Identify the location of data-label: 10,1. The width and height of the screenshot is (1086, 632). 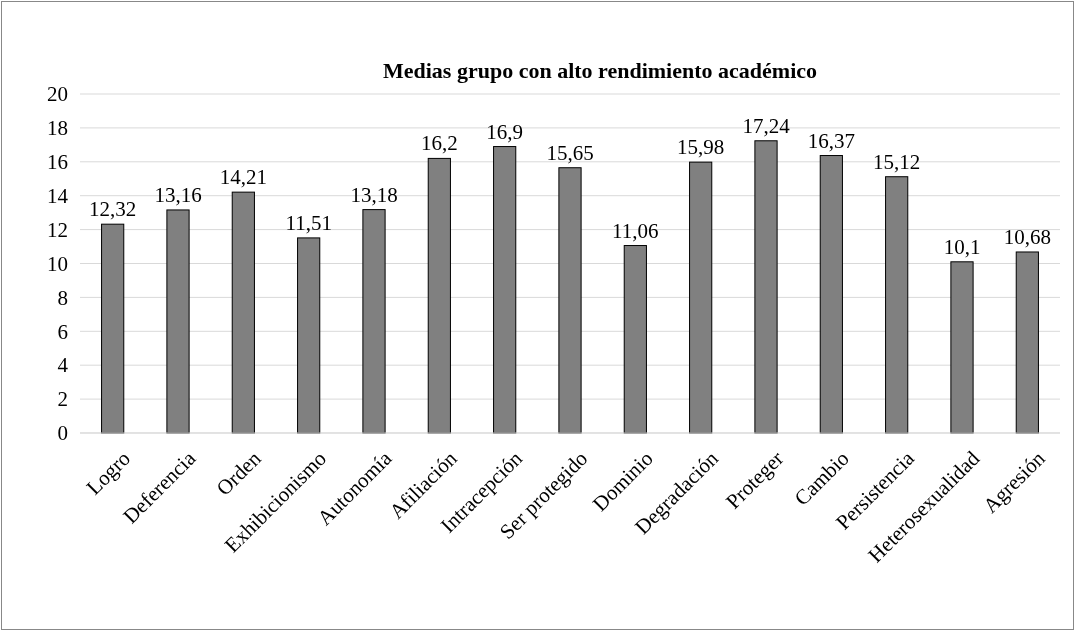
(962, 246).